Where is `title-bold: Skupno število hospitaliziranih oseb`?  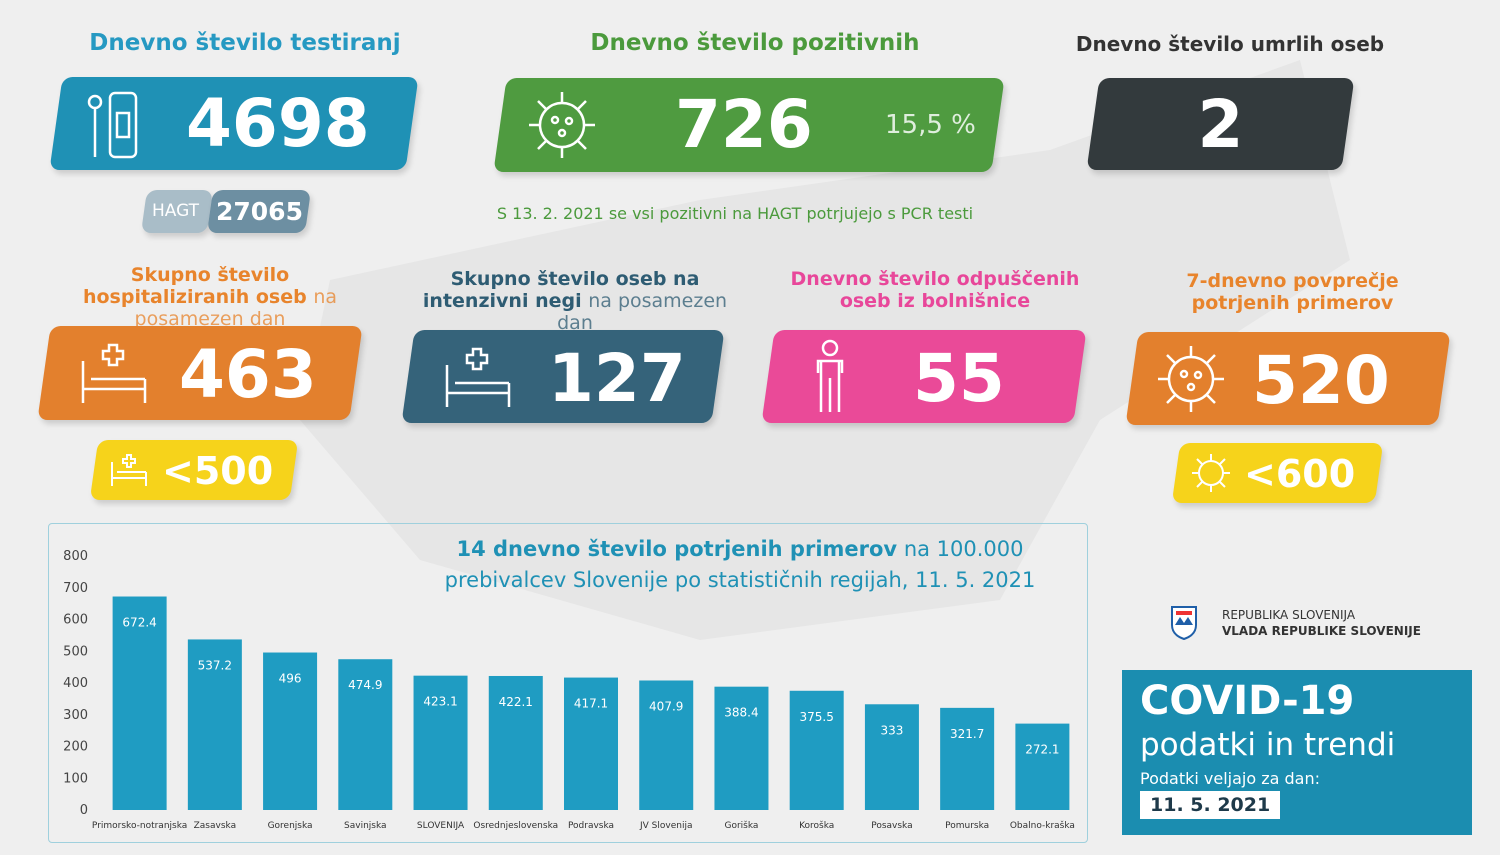 title-bold: Skupno število hospitaliziranih oseb is located at coordinates (194, 286).